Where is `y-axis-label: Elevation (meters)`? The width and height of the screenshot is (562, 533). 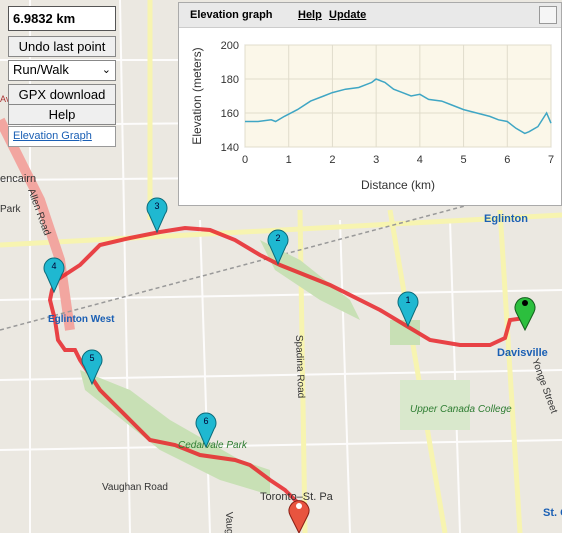 y-axis-label: Elevation (meters) is located at coordinates (197, 95).